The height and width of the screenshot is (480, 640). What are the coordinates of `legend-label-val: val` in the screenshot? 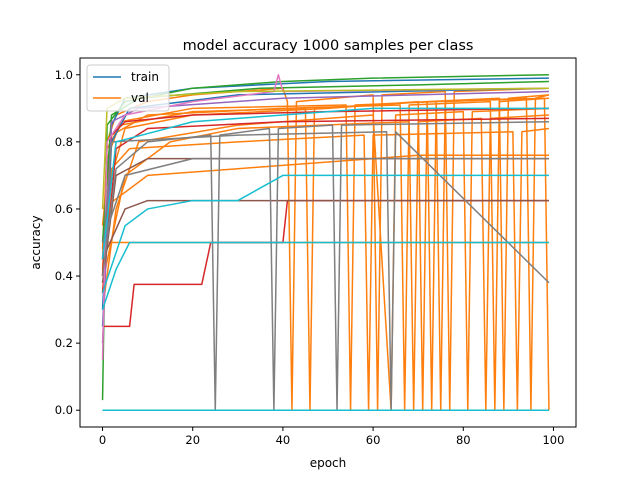 It's located at (140, 98).